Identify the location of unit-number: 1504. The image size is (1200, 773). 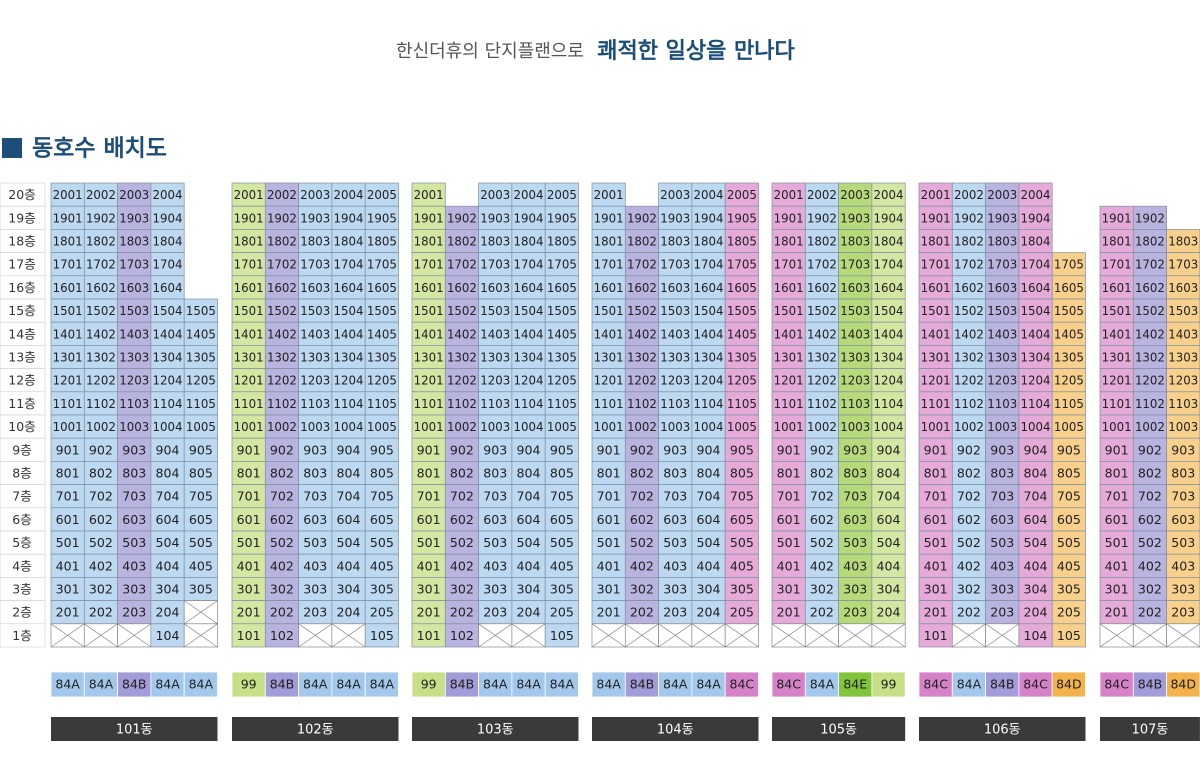
(889, 311).